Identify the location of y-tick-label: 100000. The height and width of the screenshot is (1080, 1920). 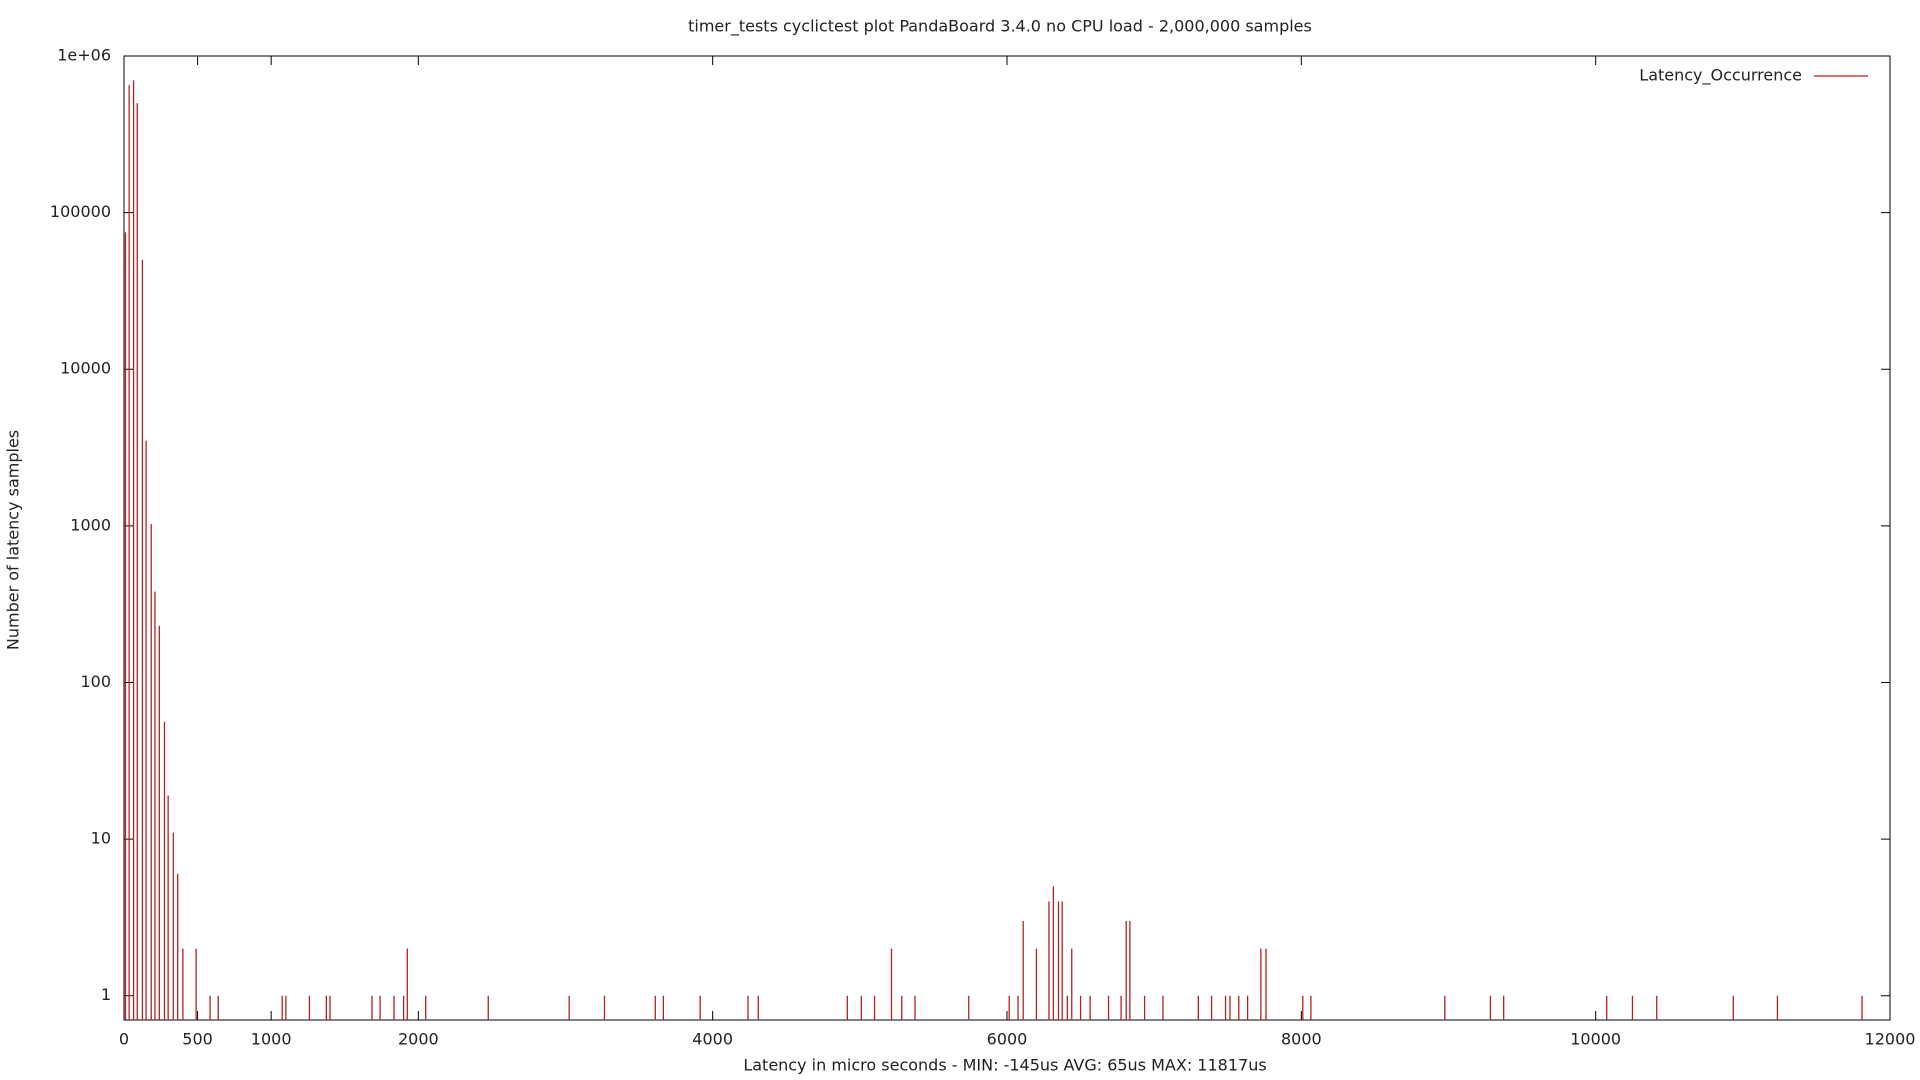
(80, 211).